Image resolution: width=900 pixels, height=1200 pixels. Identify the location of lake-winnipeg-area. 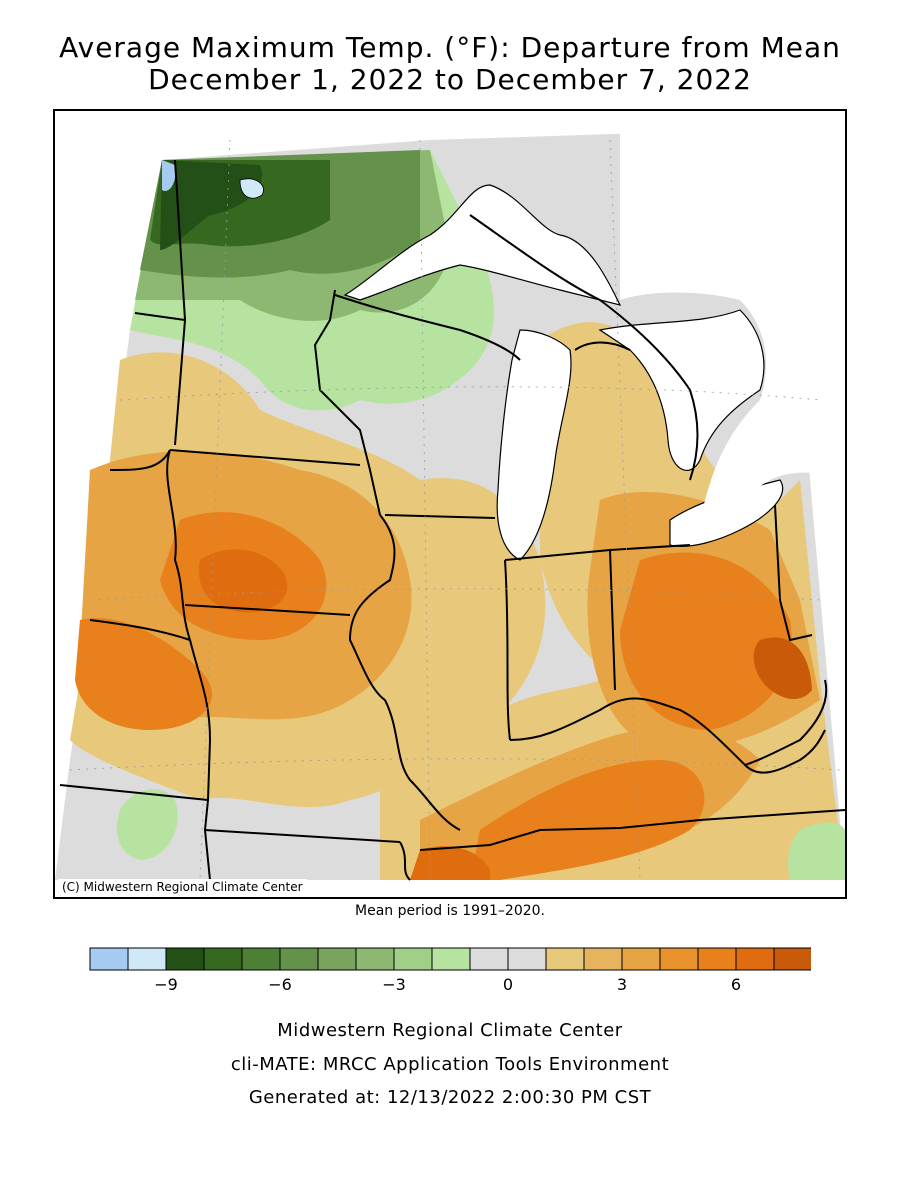
(251, 188).